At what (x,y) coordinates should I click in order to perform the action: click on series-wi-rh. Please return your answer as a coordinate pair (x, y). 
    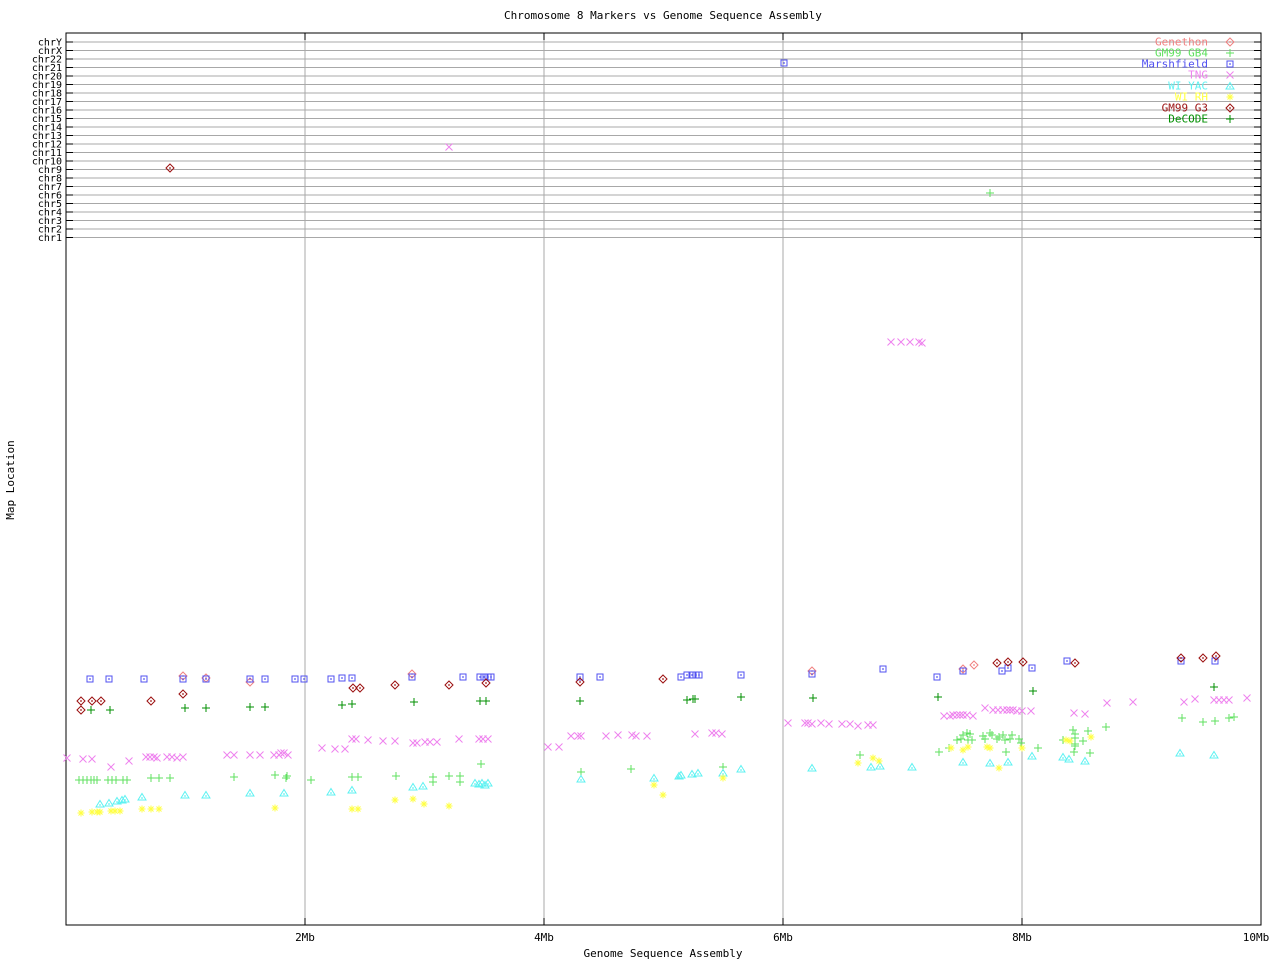
    Looking at the image, I should click on (586, 775).